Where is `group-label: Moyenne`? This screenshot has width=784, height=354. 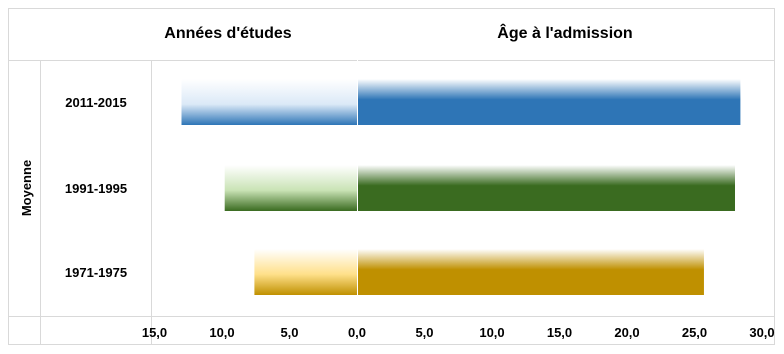
group-label: Moyenne is located at coordinates (26, 188).